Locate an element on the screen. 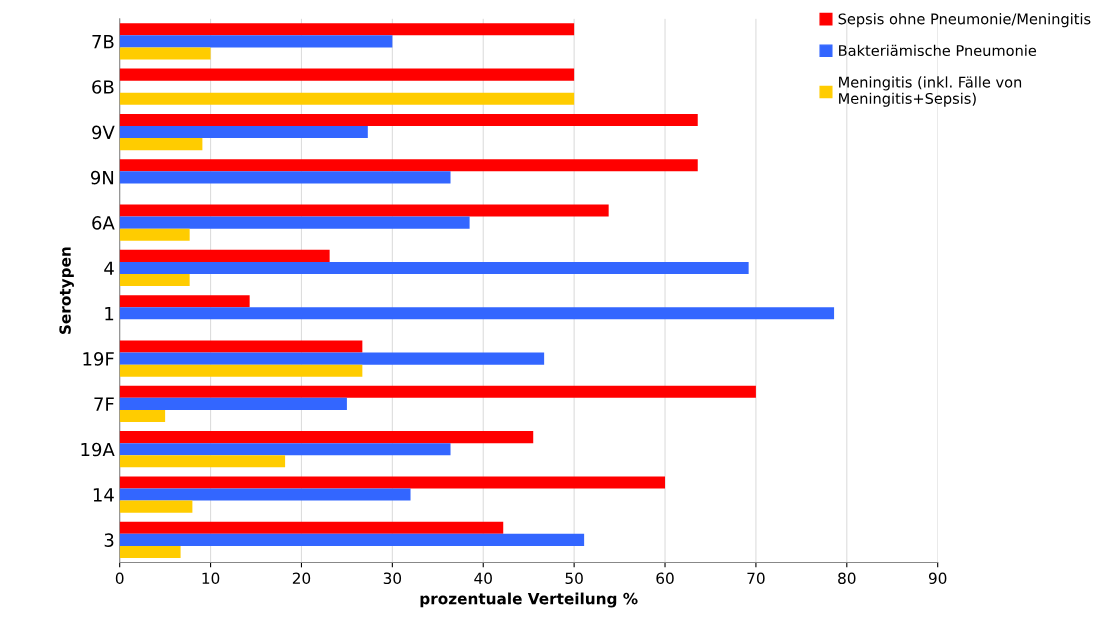 The image size is (1098, 625). y-tick-label: 19F is located at coordinates (98, 359).